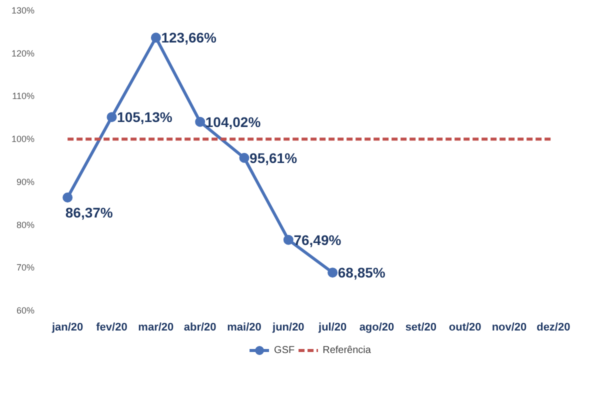 The image size is (592, 403). Describe the element at coordinates (509, 328) in the screenshot. I see `x-tick-label: nov/20` at that location.